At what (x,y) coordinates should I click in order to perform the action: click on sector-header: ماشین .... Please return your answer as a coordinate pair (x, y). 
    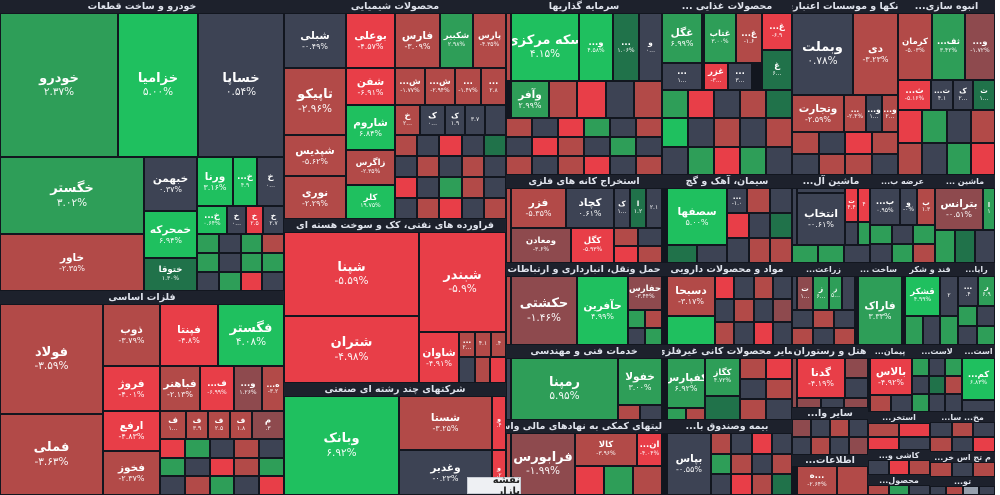
    Looking at the image, I should click on (965, 181).